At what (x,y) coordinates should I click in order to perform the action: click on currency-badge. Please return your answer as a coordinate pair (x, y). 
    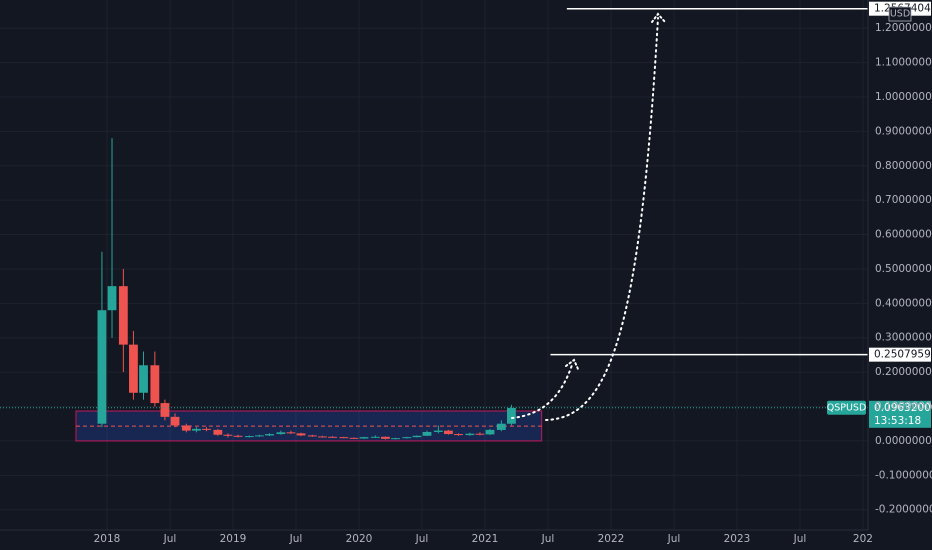
    Looking at the image, I should click on (900, 14).